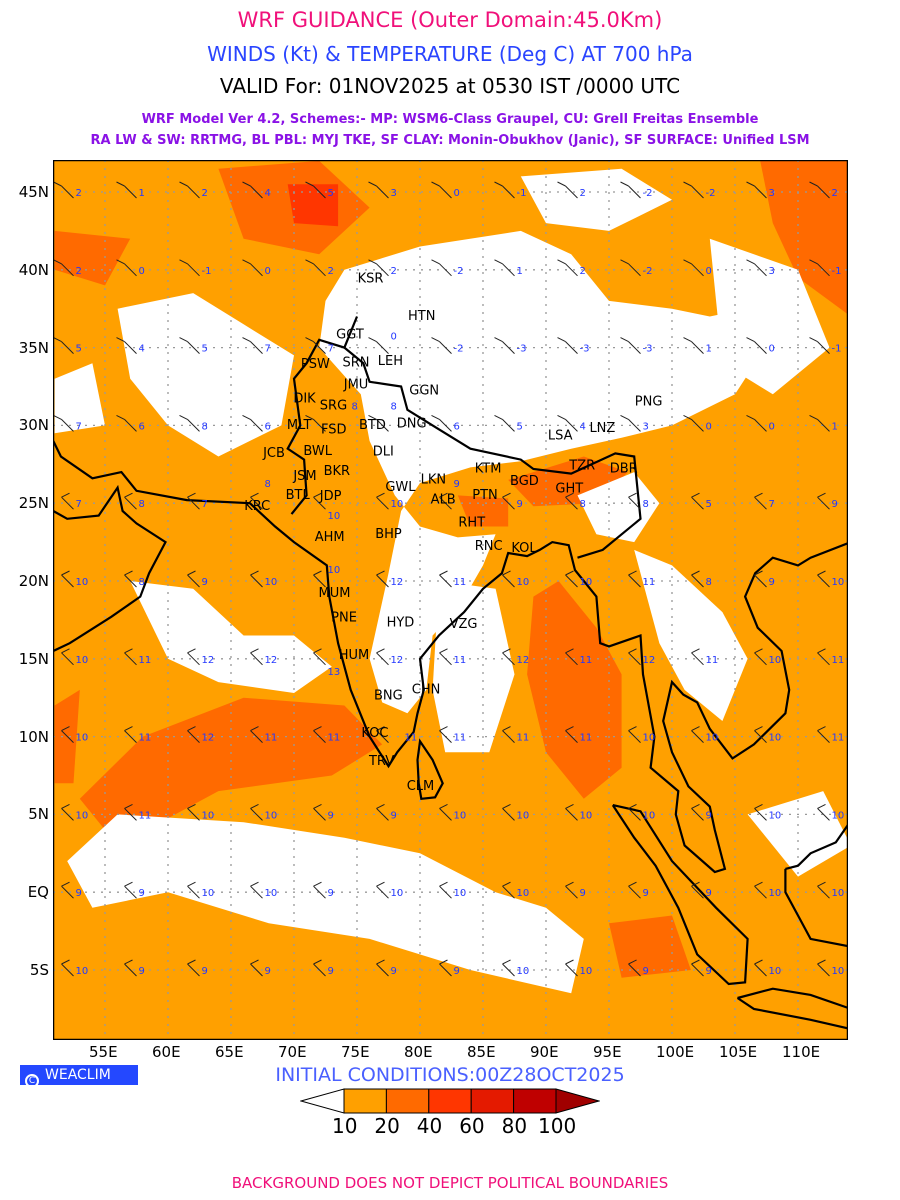 Image resolution: width=900 pixels, height=1200 pixels. What do you see at coordinates (709, 426) in the screenshot?
I see `temperature-value: 0` at bounding box center [709, 426].